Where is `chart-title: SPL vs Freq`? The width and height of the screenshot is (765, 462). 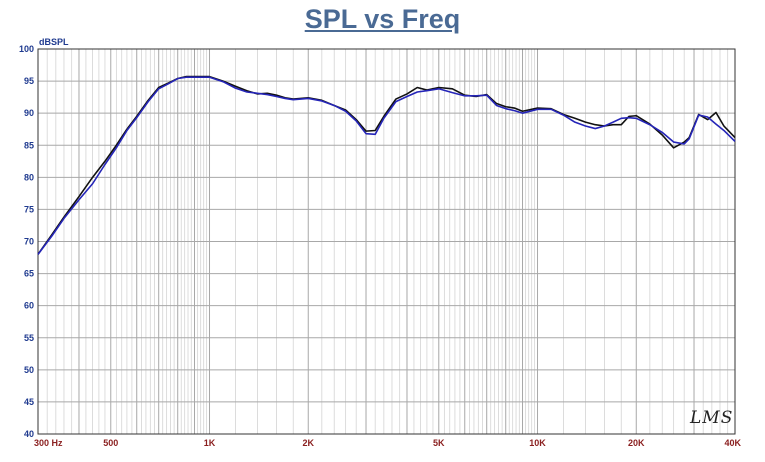 chart-title: SPL vs Freq is located at coordinates (382, 19).